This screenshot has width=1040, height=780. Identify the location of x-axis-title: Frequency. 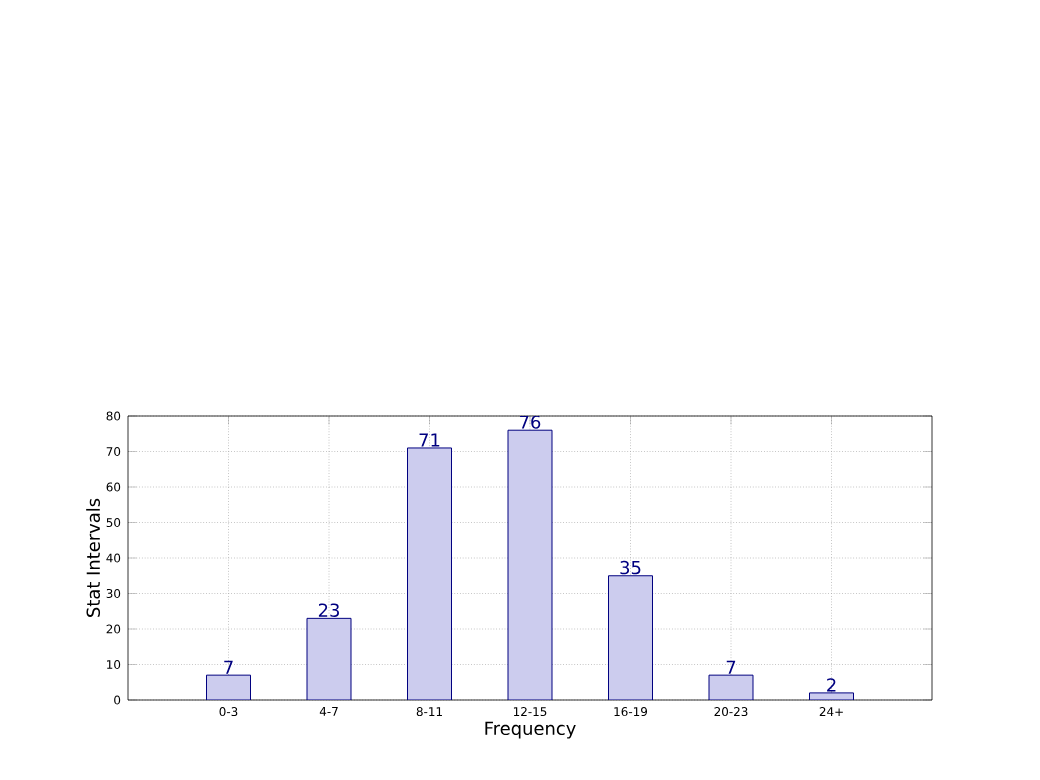
(530, 730).